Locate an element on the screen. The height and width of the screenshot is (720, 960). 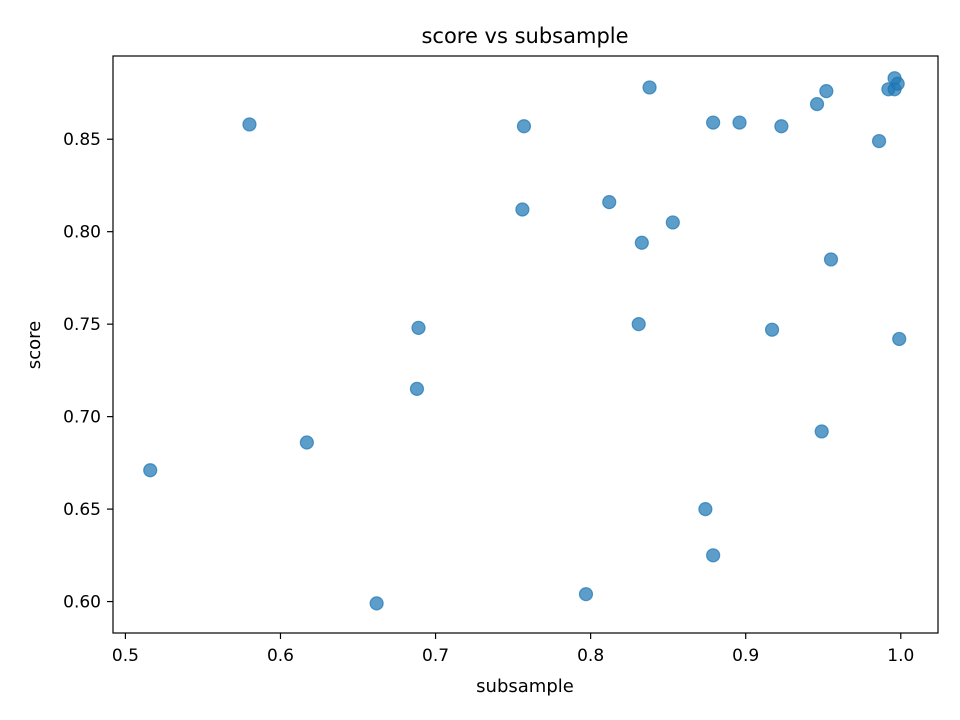
x-tick-label: 1.0 is located at coordinates (900, 656).